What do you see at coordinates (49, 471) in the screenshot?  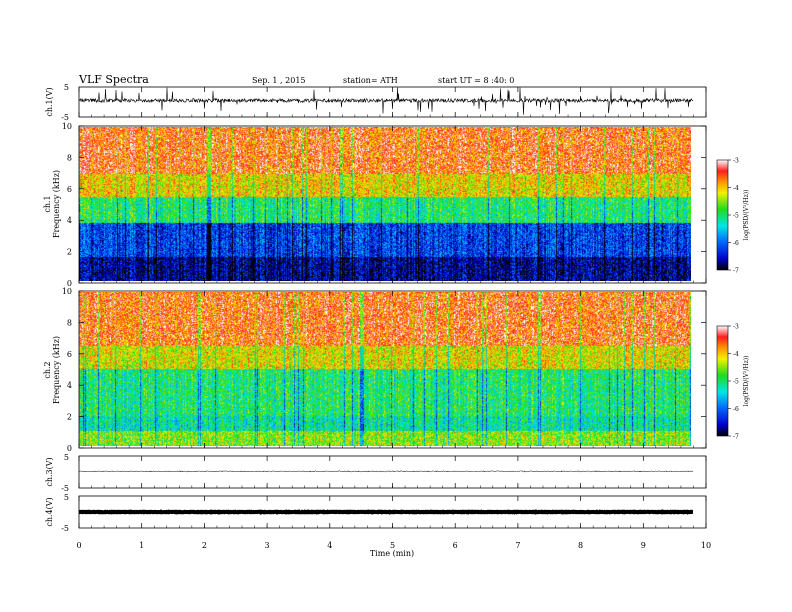 I see `ch3-waveform-ylabel: ch.3(V)` at bounding box center [49, 471].